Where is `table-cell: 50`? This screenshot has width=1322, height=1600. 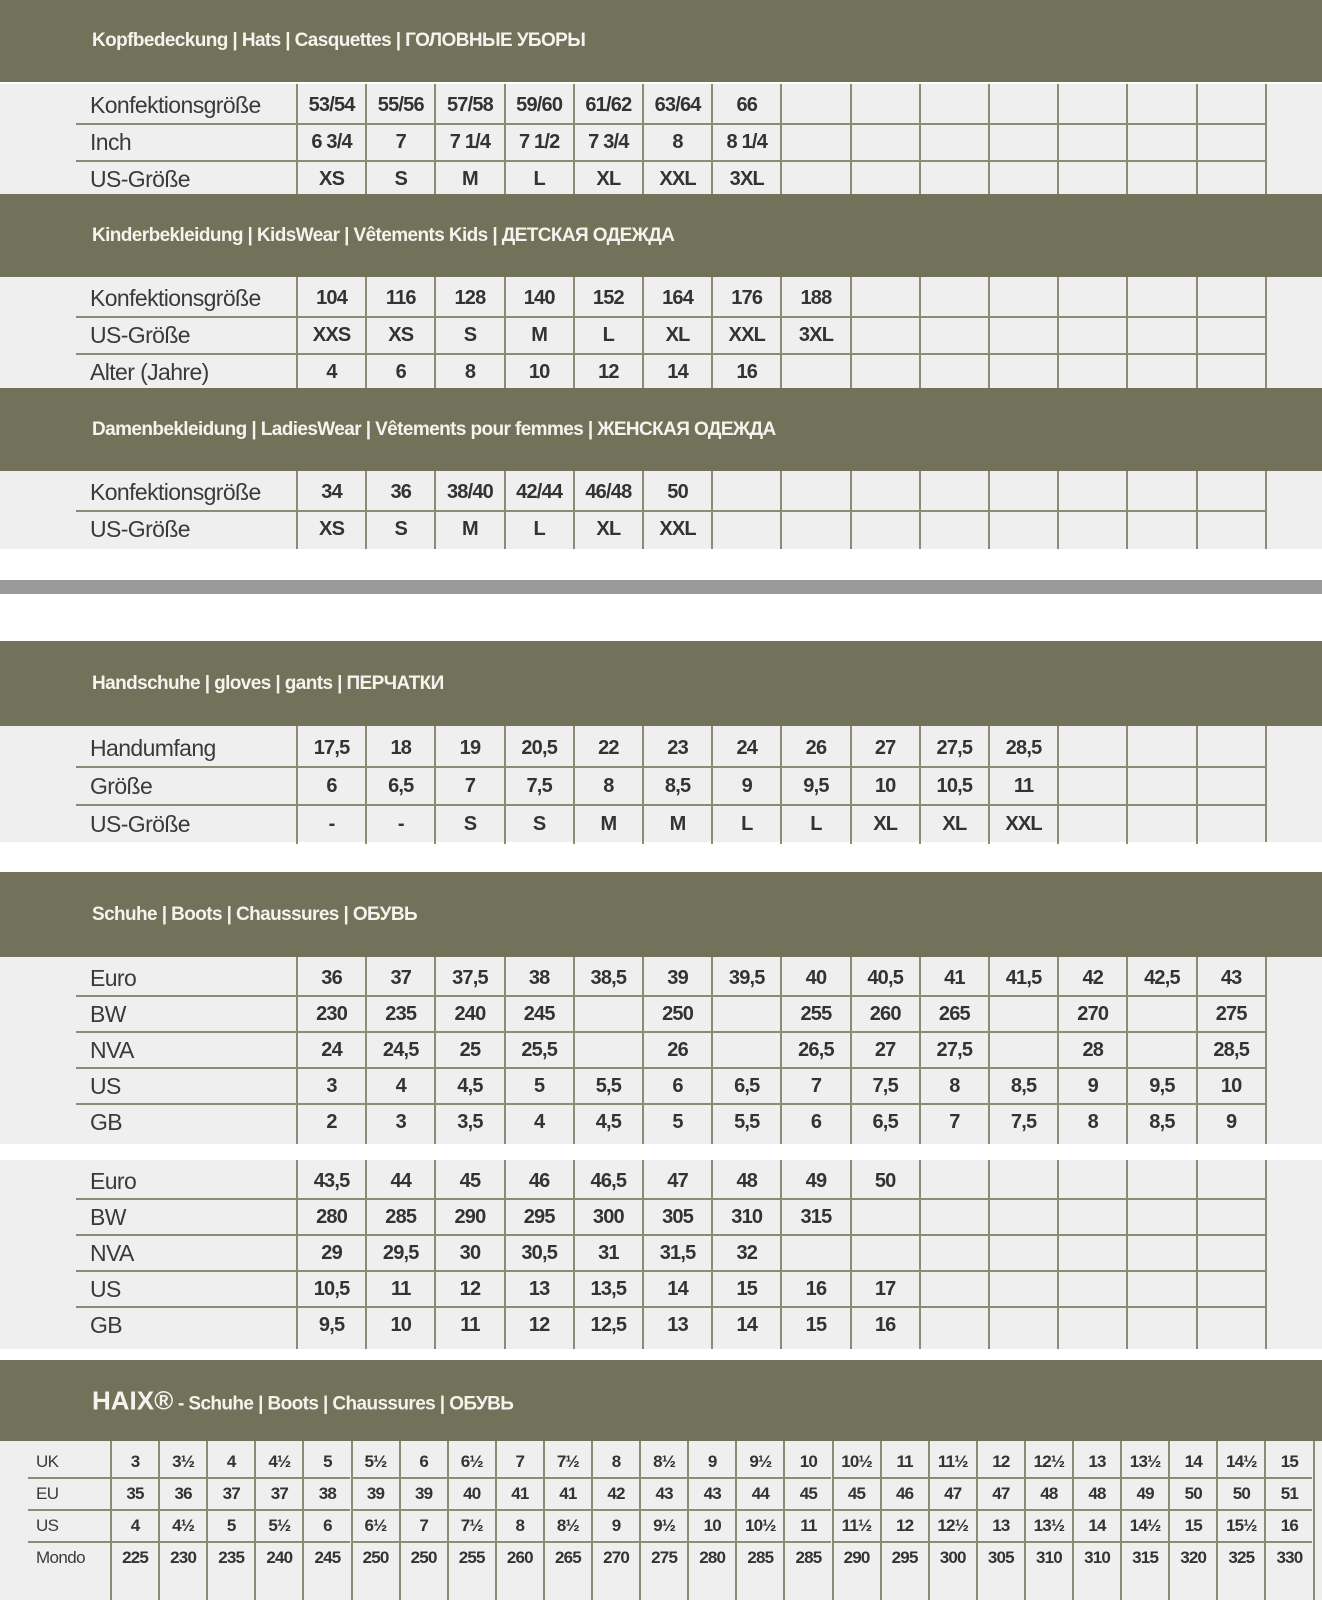
table-cell: 50 is located at coordinates (1240, 1495).